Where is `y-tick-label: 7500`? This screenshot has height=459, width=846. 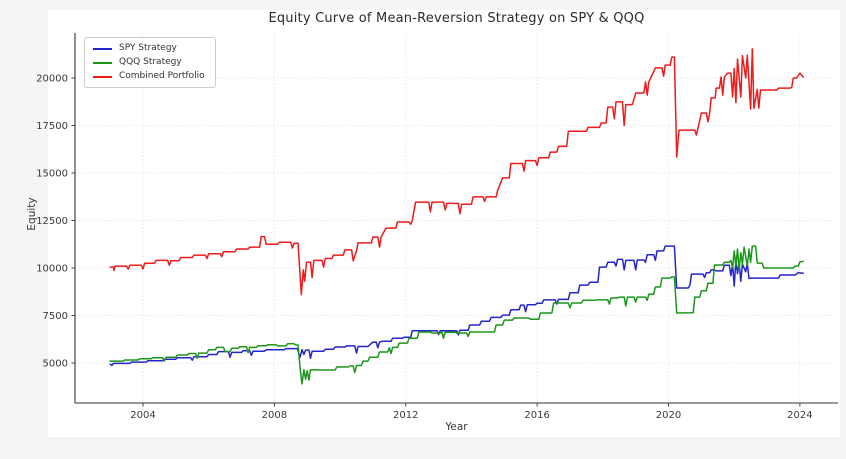 y-tick-label: 7500 is located at coordinates (55, 316).